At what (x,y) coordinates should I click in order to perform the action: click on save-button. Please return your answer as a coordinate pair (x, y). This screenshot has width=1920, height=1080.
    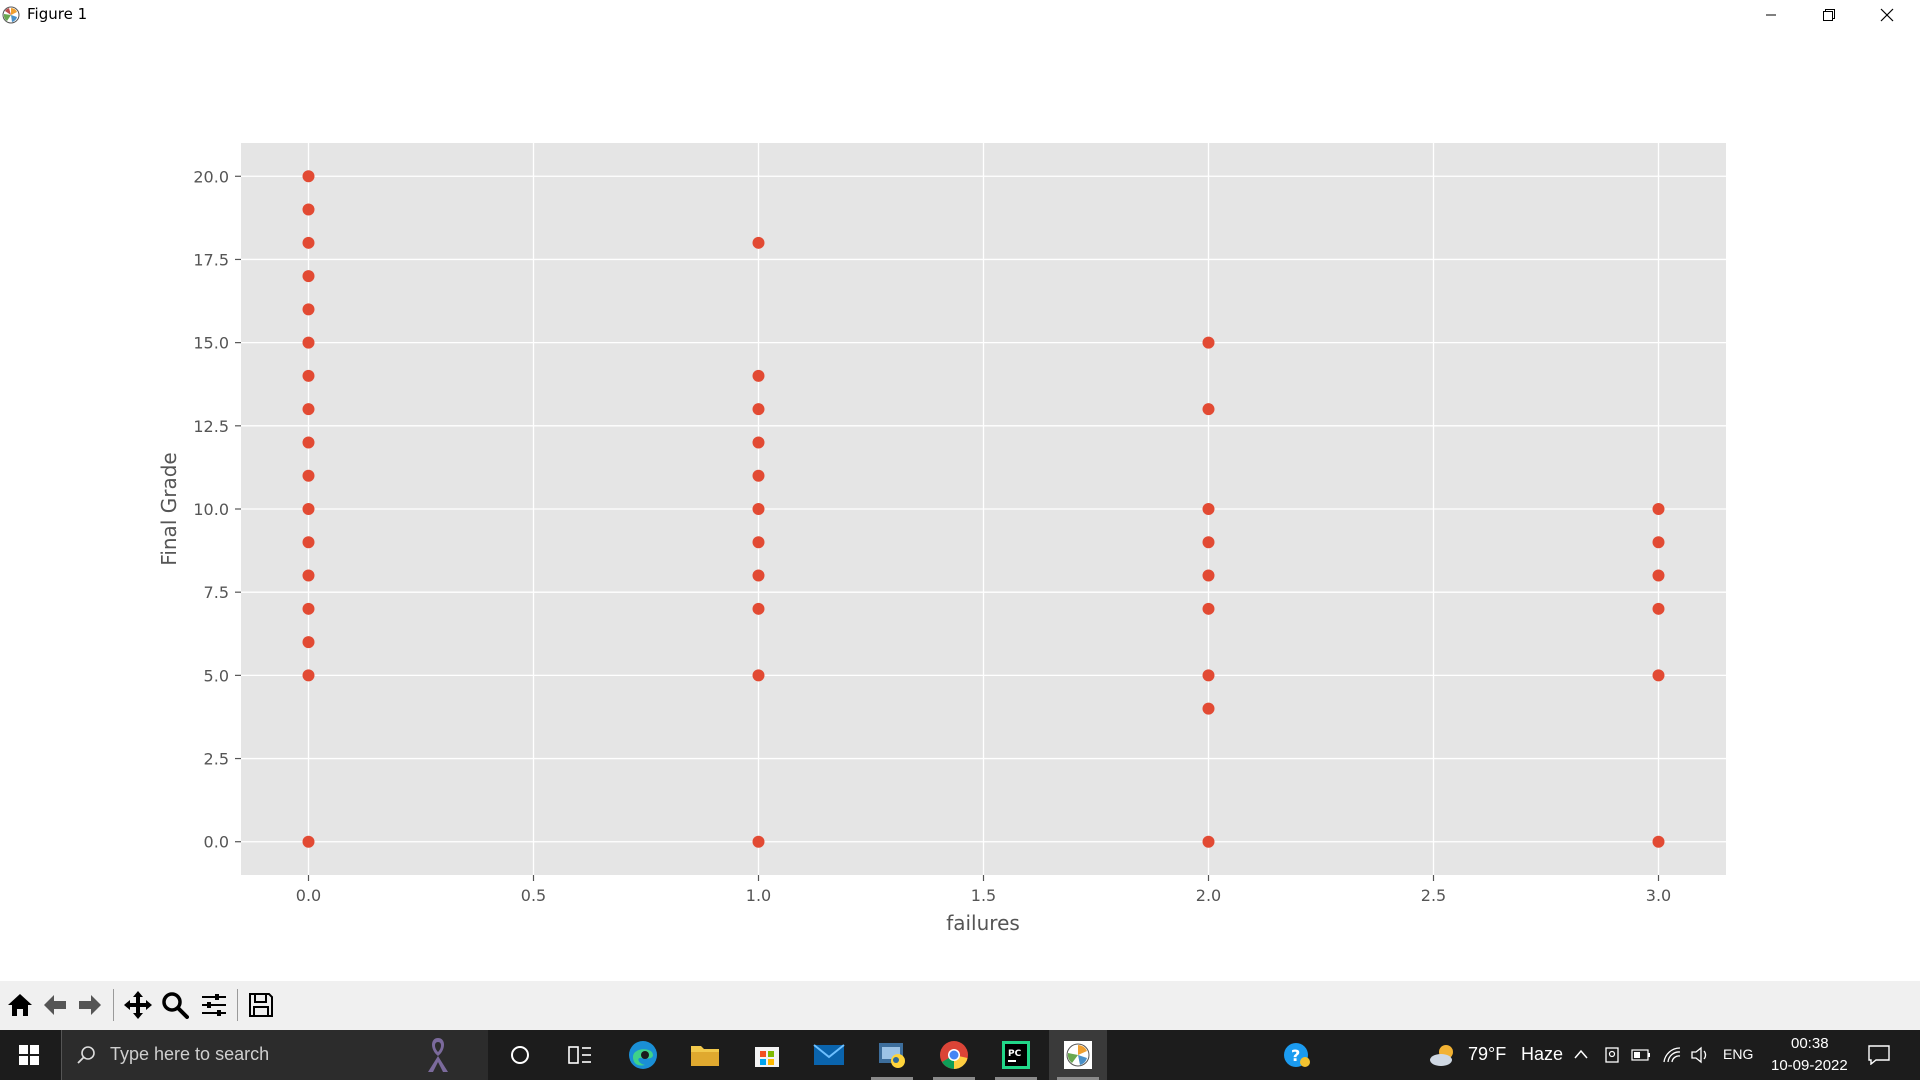
    Looking at the image, I should click on (261, 1005).